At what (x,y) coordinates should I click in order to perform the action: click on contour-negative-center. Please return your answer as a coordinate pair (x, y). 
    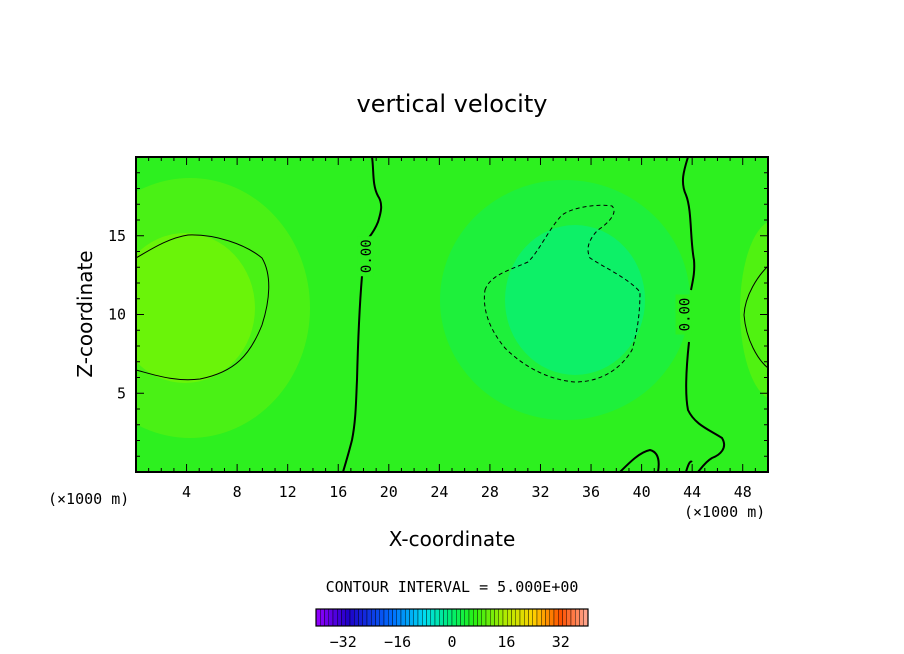
    Looking at the image, I should click on (562, 293).